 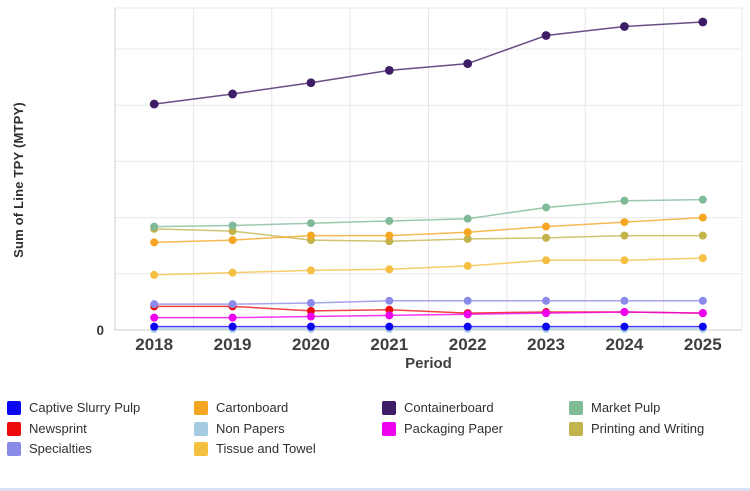 I want to click on legend-column: Cartonboard Non Papers Tissue and Towel, so click(x=255, y=428).